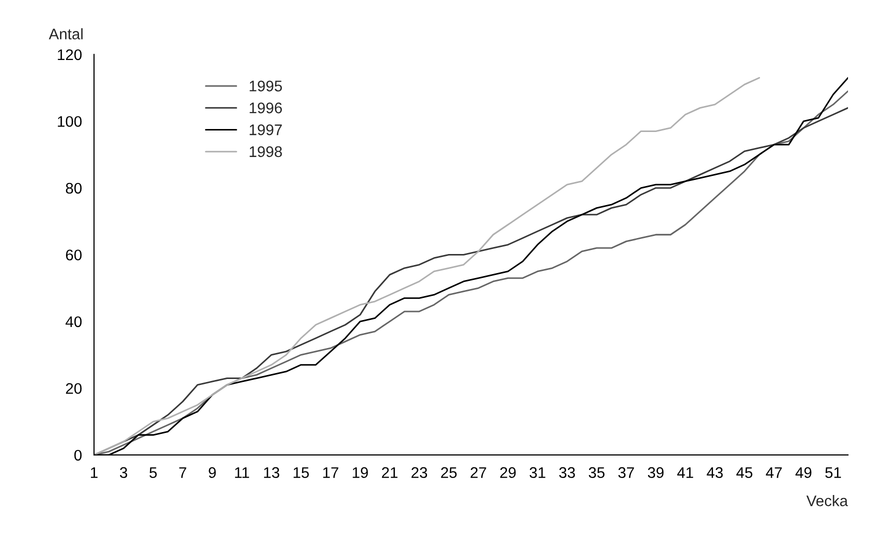  Describe the element at coordinates (656, 472) in the screenshot. I see `x-tick-label: 39` at that location.